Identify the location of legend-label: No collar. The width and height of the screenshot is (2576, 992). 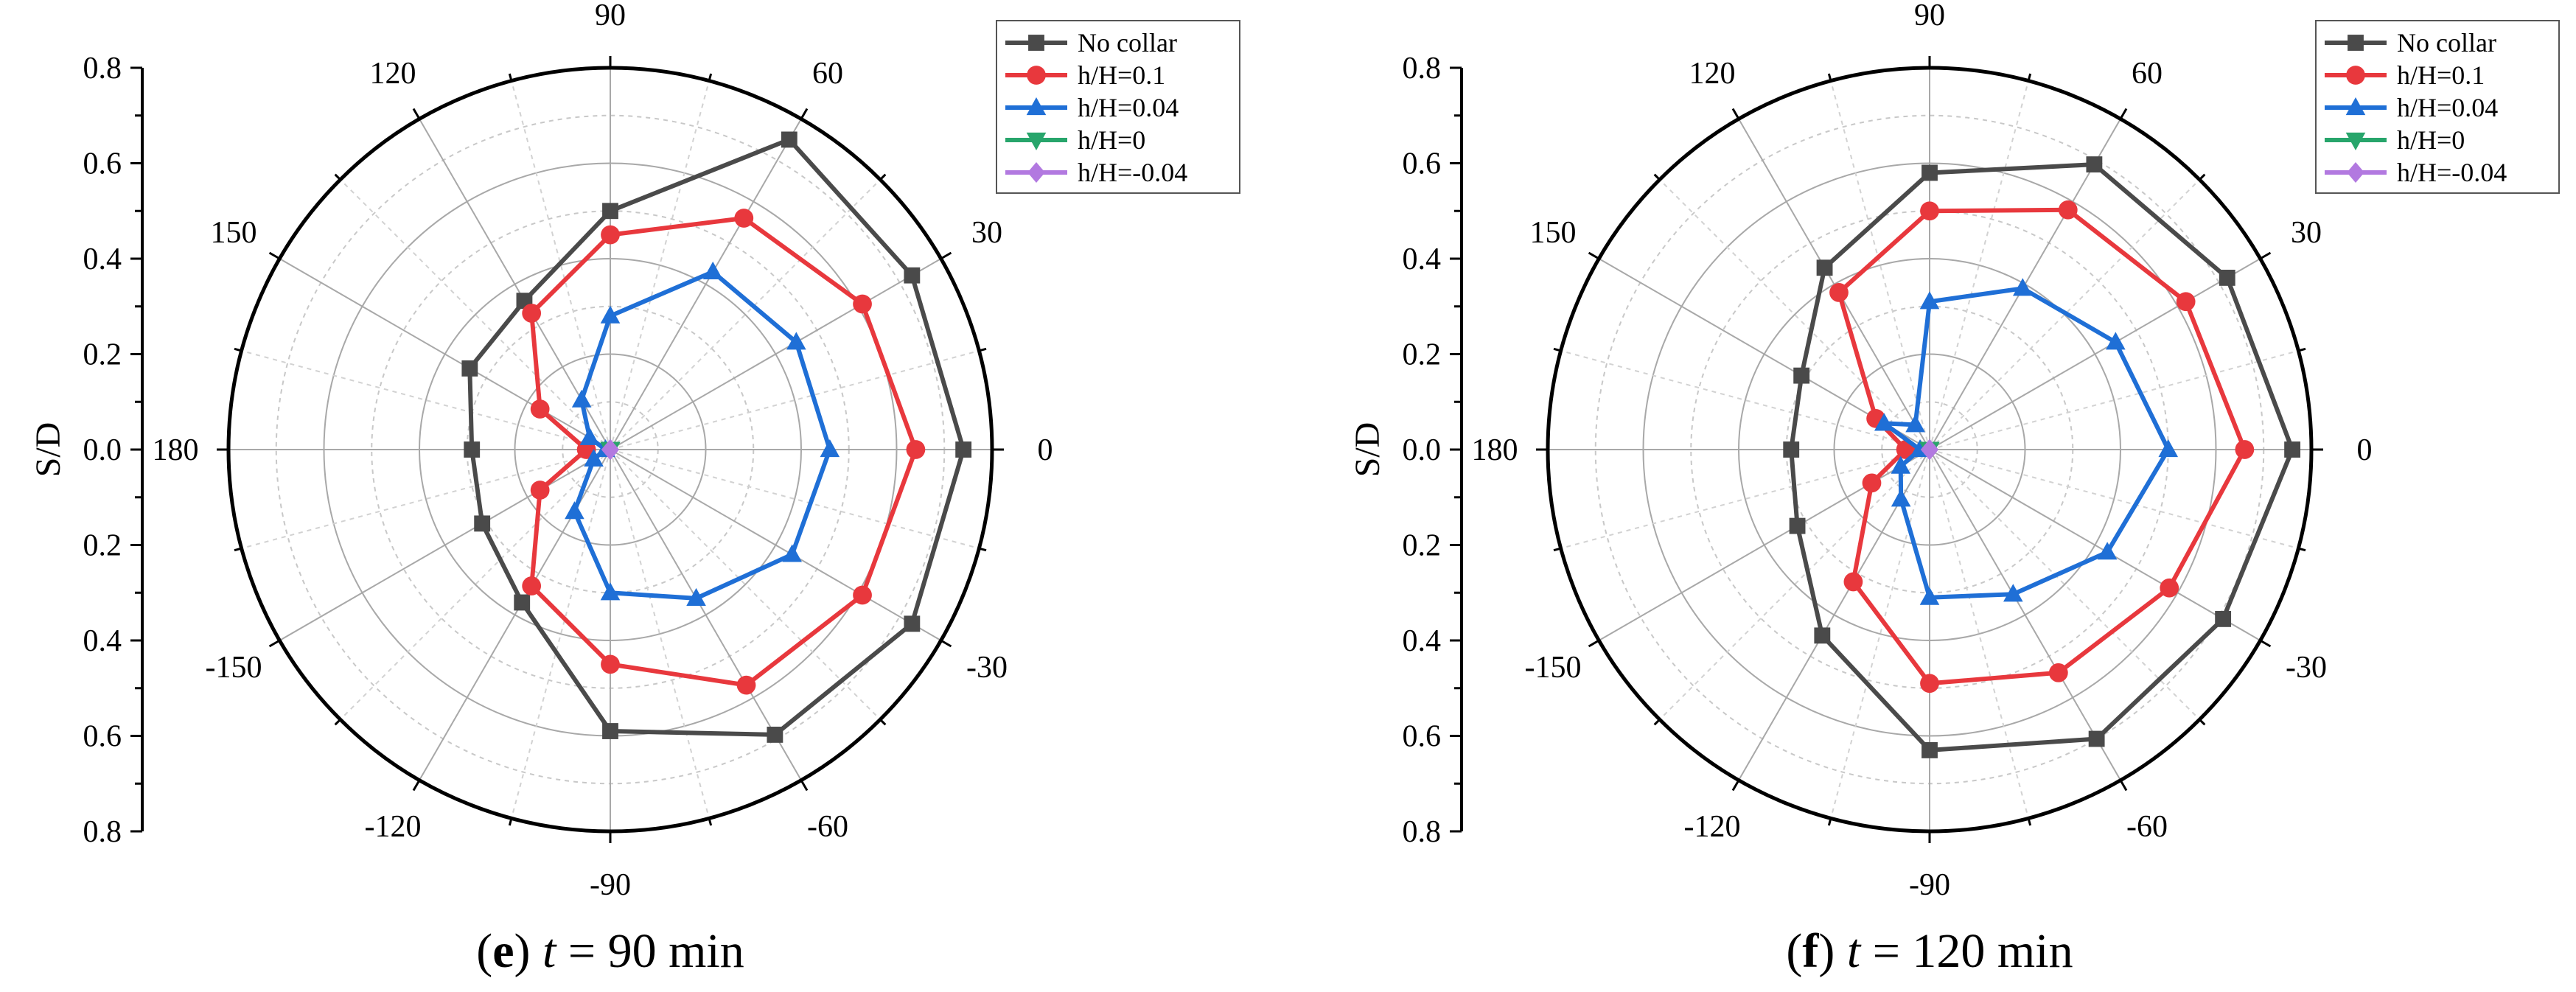
(2446, 43).